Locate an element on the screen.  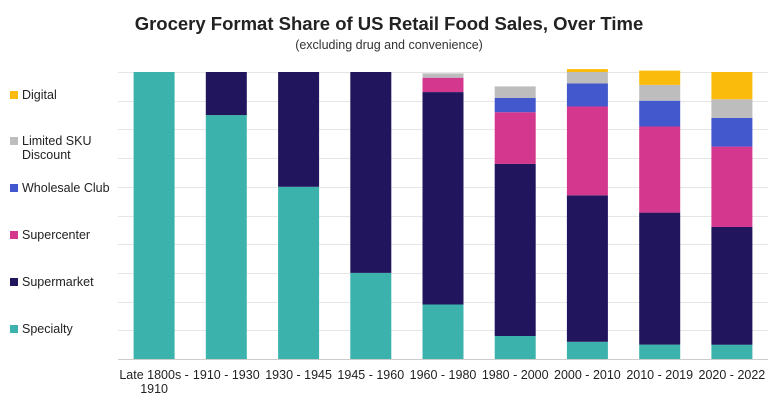
bar-segment-limited-sku-discount-2000-2010 is located at coordinates (587, 78).